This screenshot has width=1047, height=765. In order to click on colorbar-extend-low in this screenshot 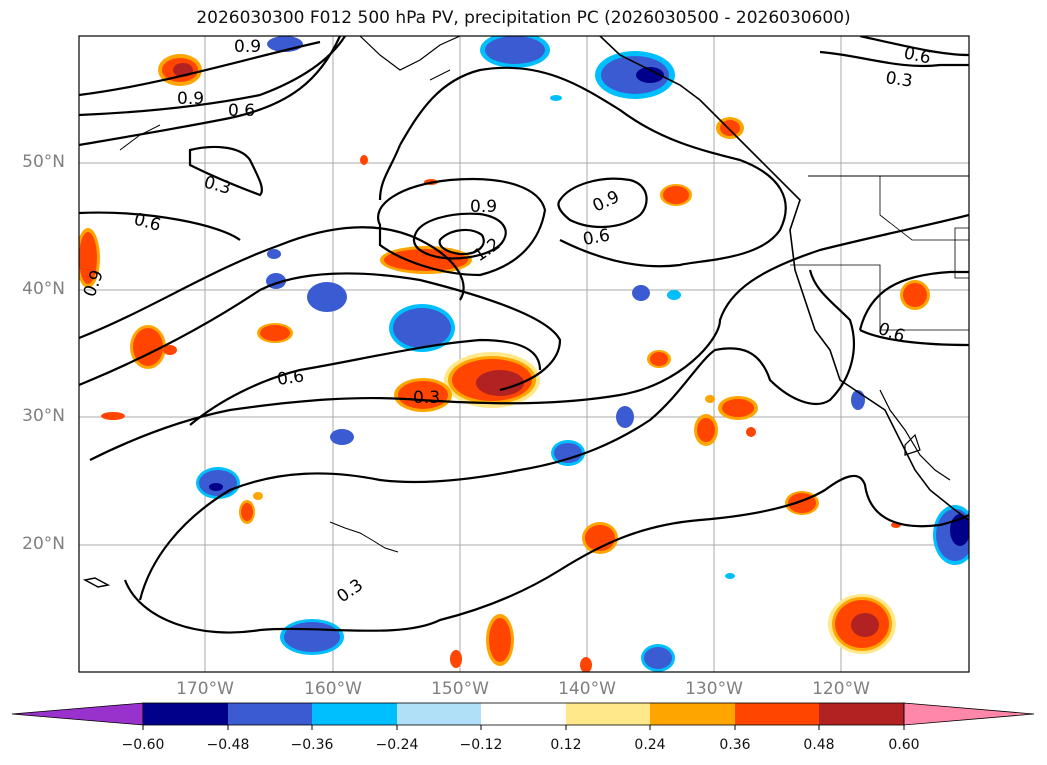, I will do `click(77, 714)`.